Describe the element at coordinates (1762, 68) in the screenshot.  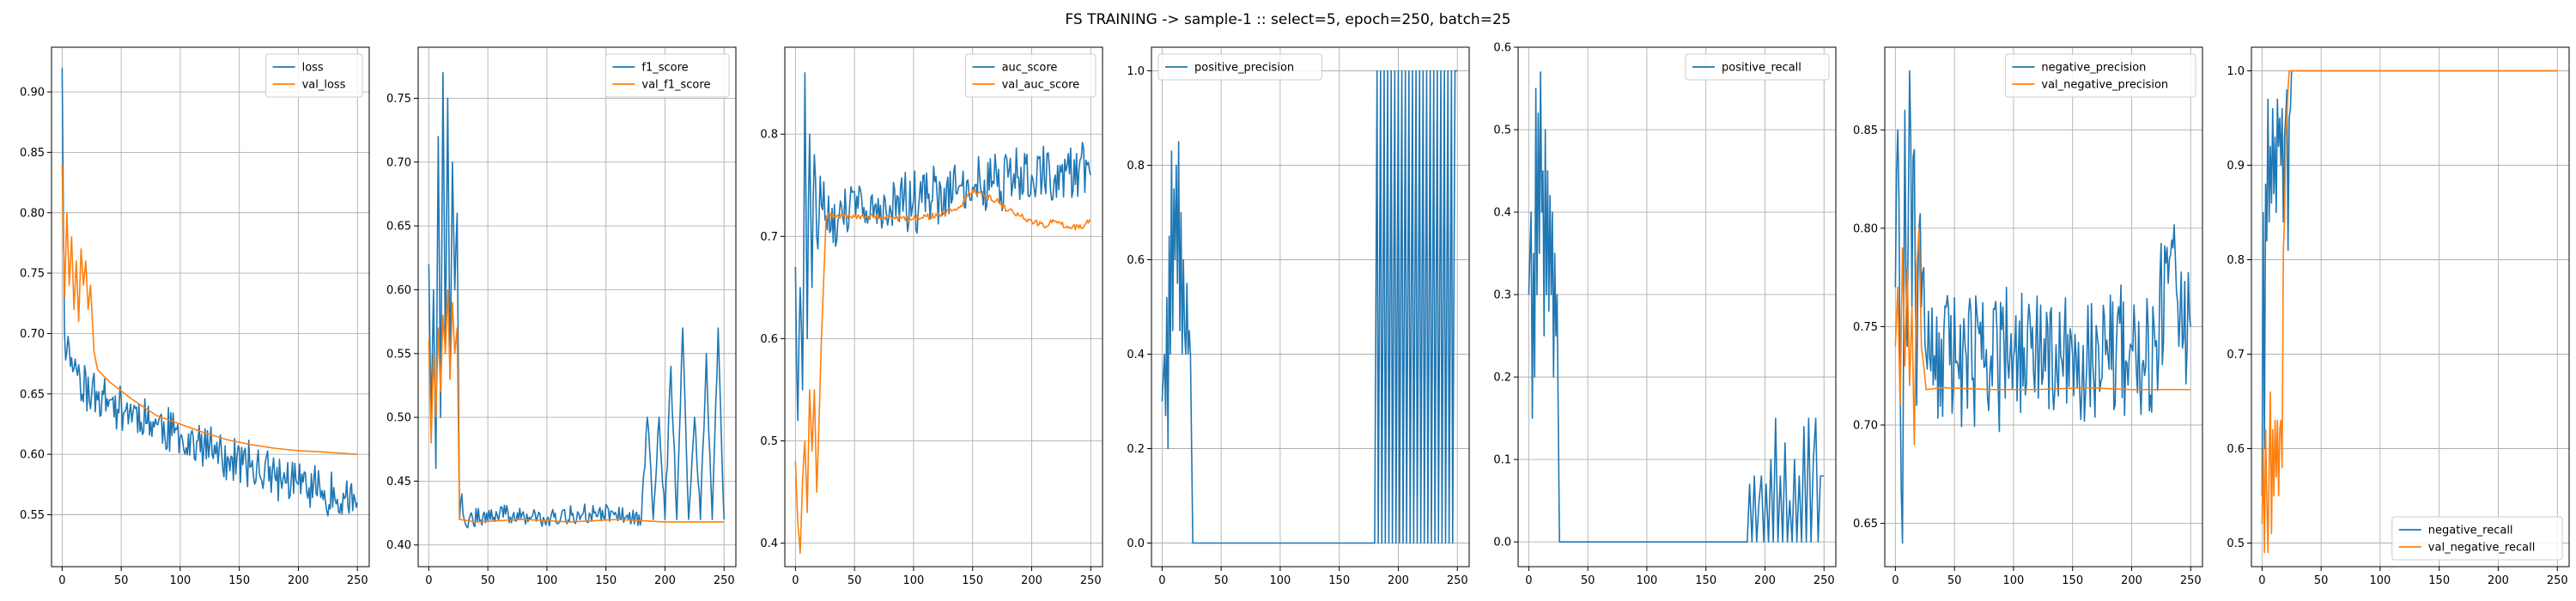
I see `legend-label: positive_recall` at that location.